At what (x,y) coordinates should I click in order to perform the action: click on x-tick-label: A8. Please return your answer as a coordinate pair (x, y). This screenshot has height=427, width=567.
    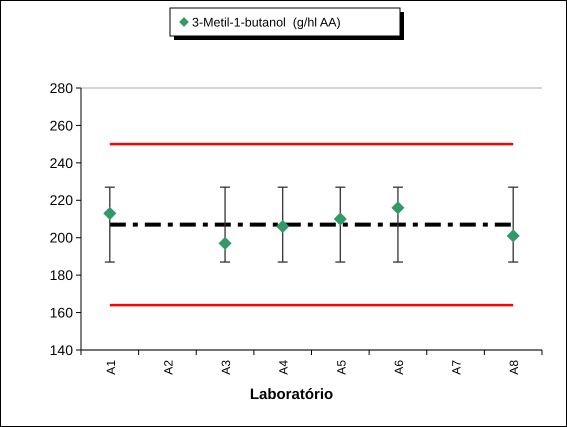
    Looking at the image, I should click on (514, 367).